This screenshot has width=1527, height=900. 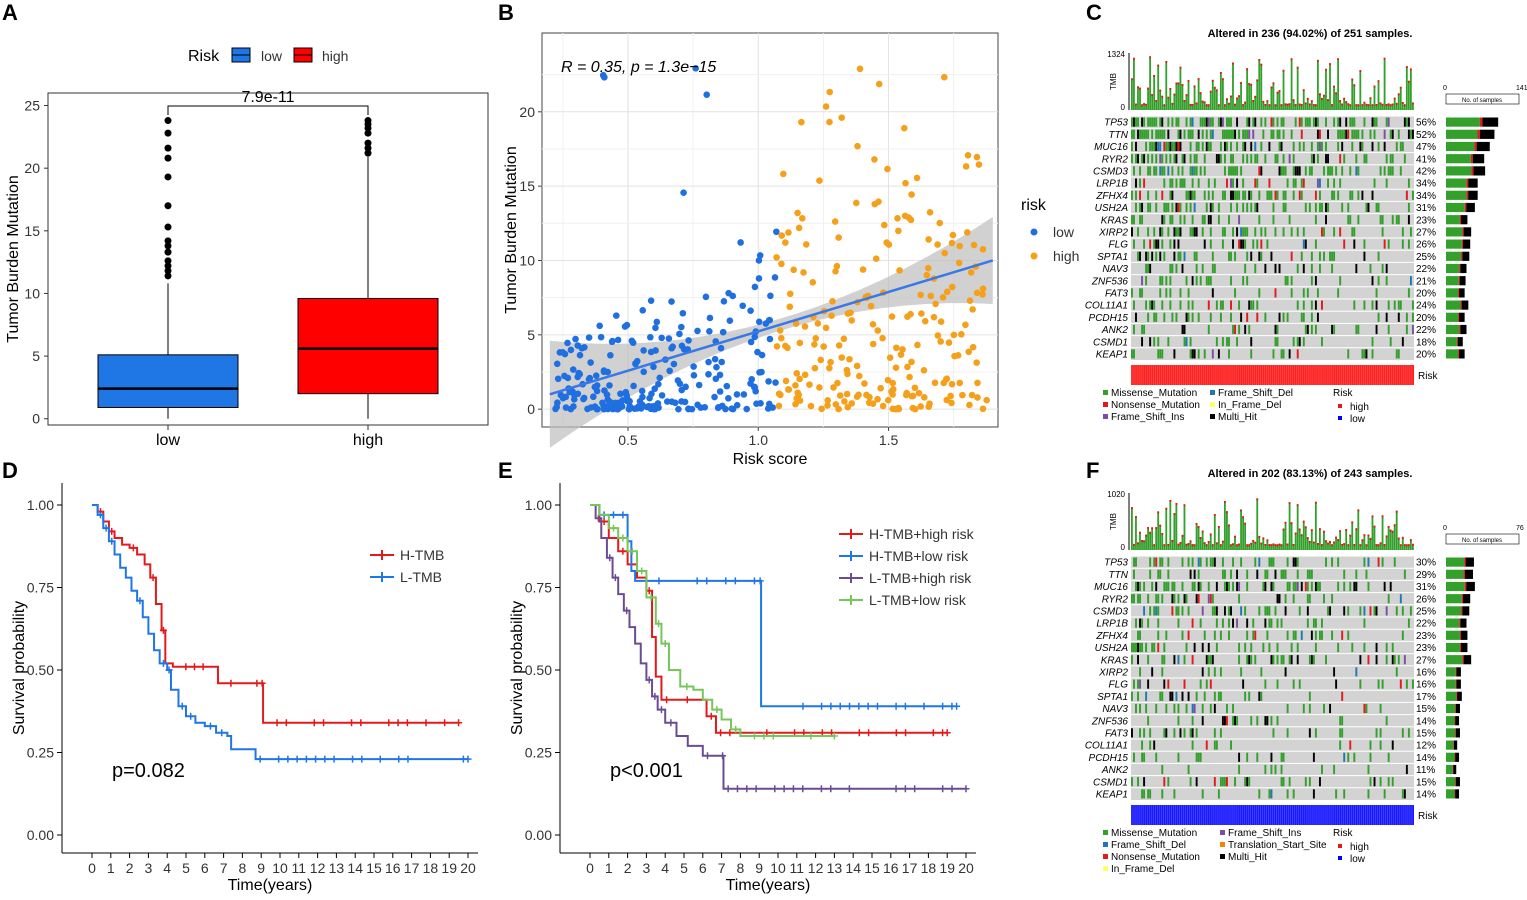 I want to click on f-count-bar-multihit, so click(x=1458, y=684).